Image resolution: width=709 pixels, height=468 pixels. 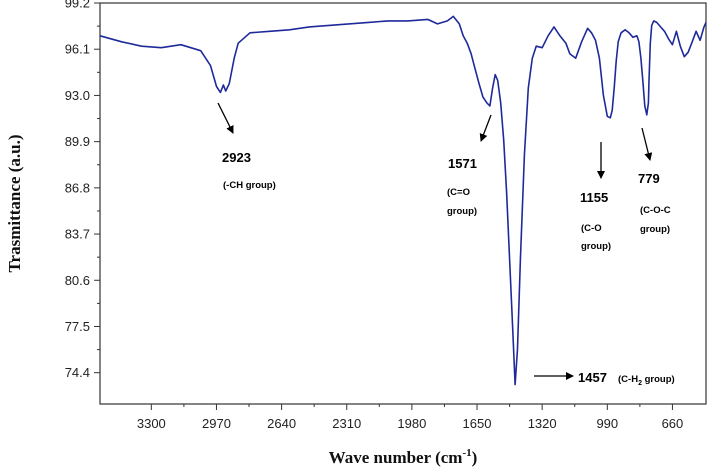 I want to click on annotation-2923-number: 2923, so click(x=236, y=157).